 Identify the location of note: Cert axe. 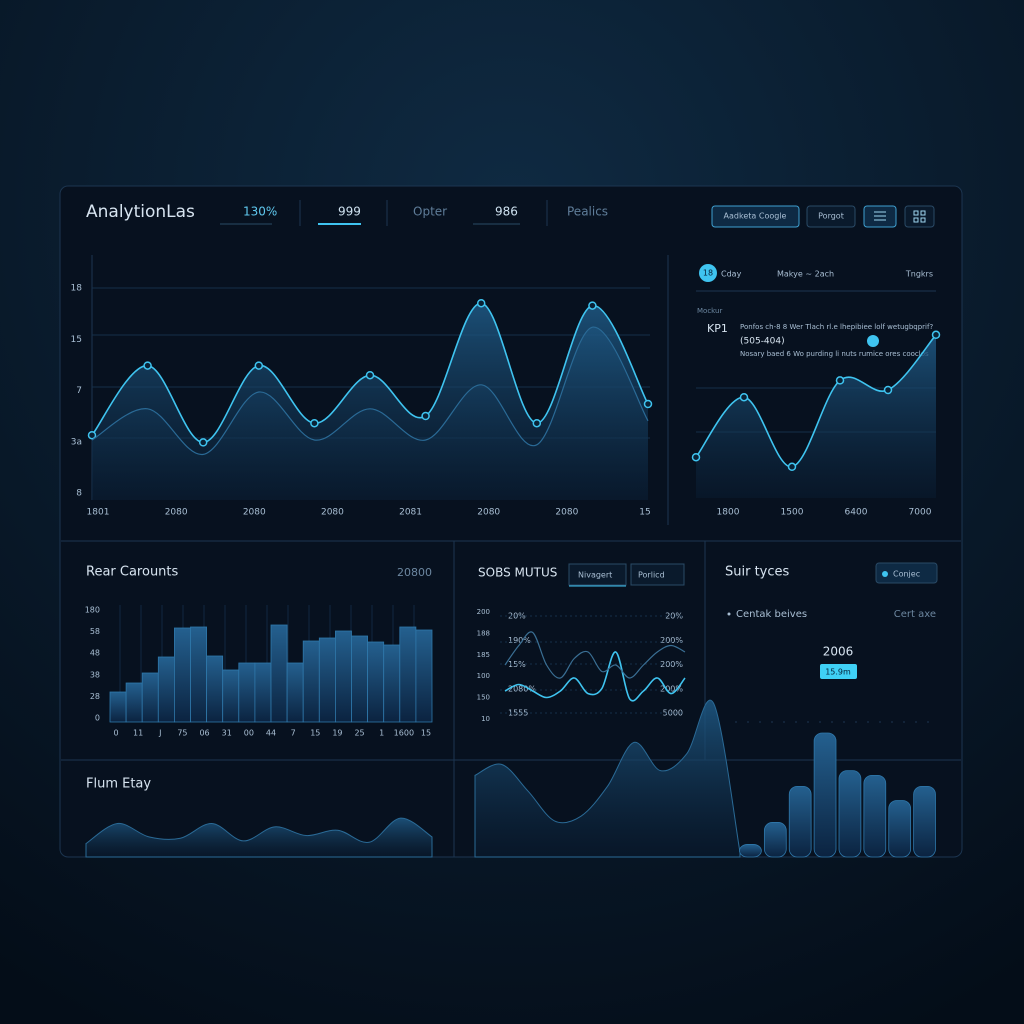
(915, 614).